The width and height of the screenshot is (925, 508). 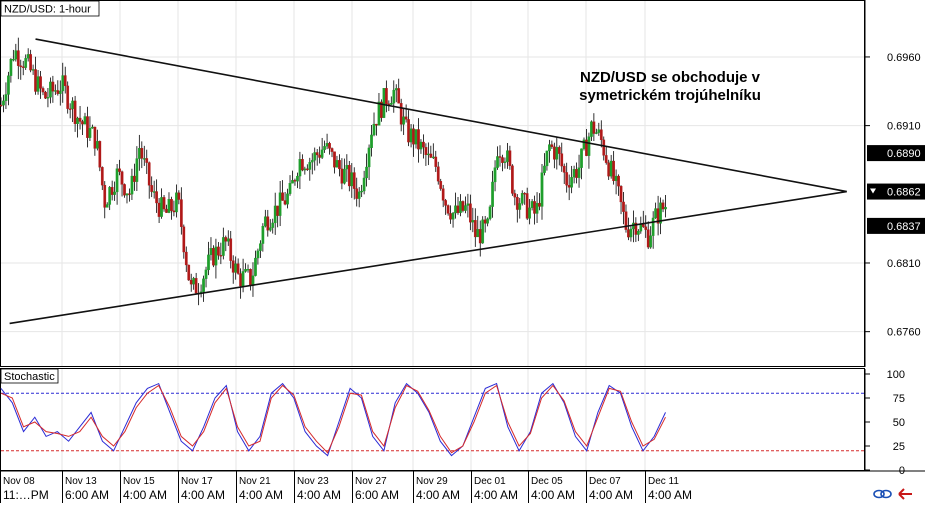 What do you see at coordinates (377, 495) in the screenshot?
I see `time-label: 6:00 AM` at bounding box center [377, 495].